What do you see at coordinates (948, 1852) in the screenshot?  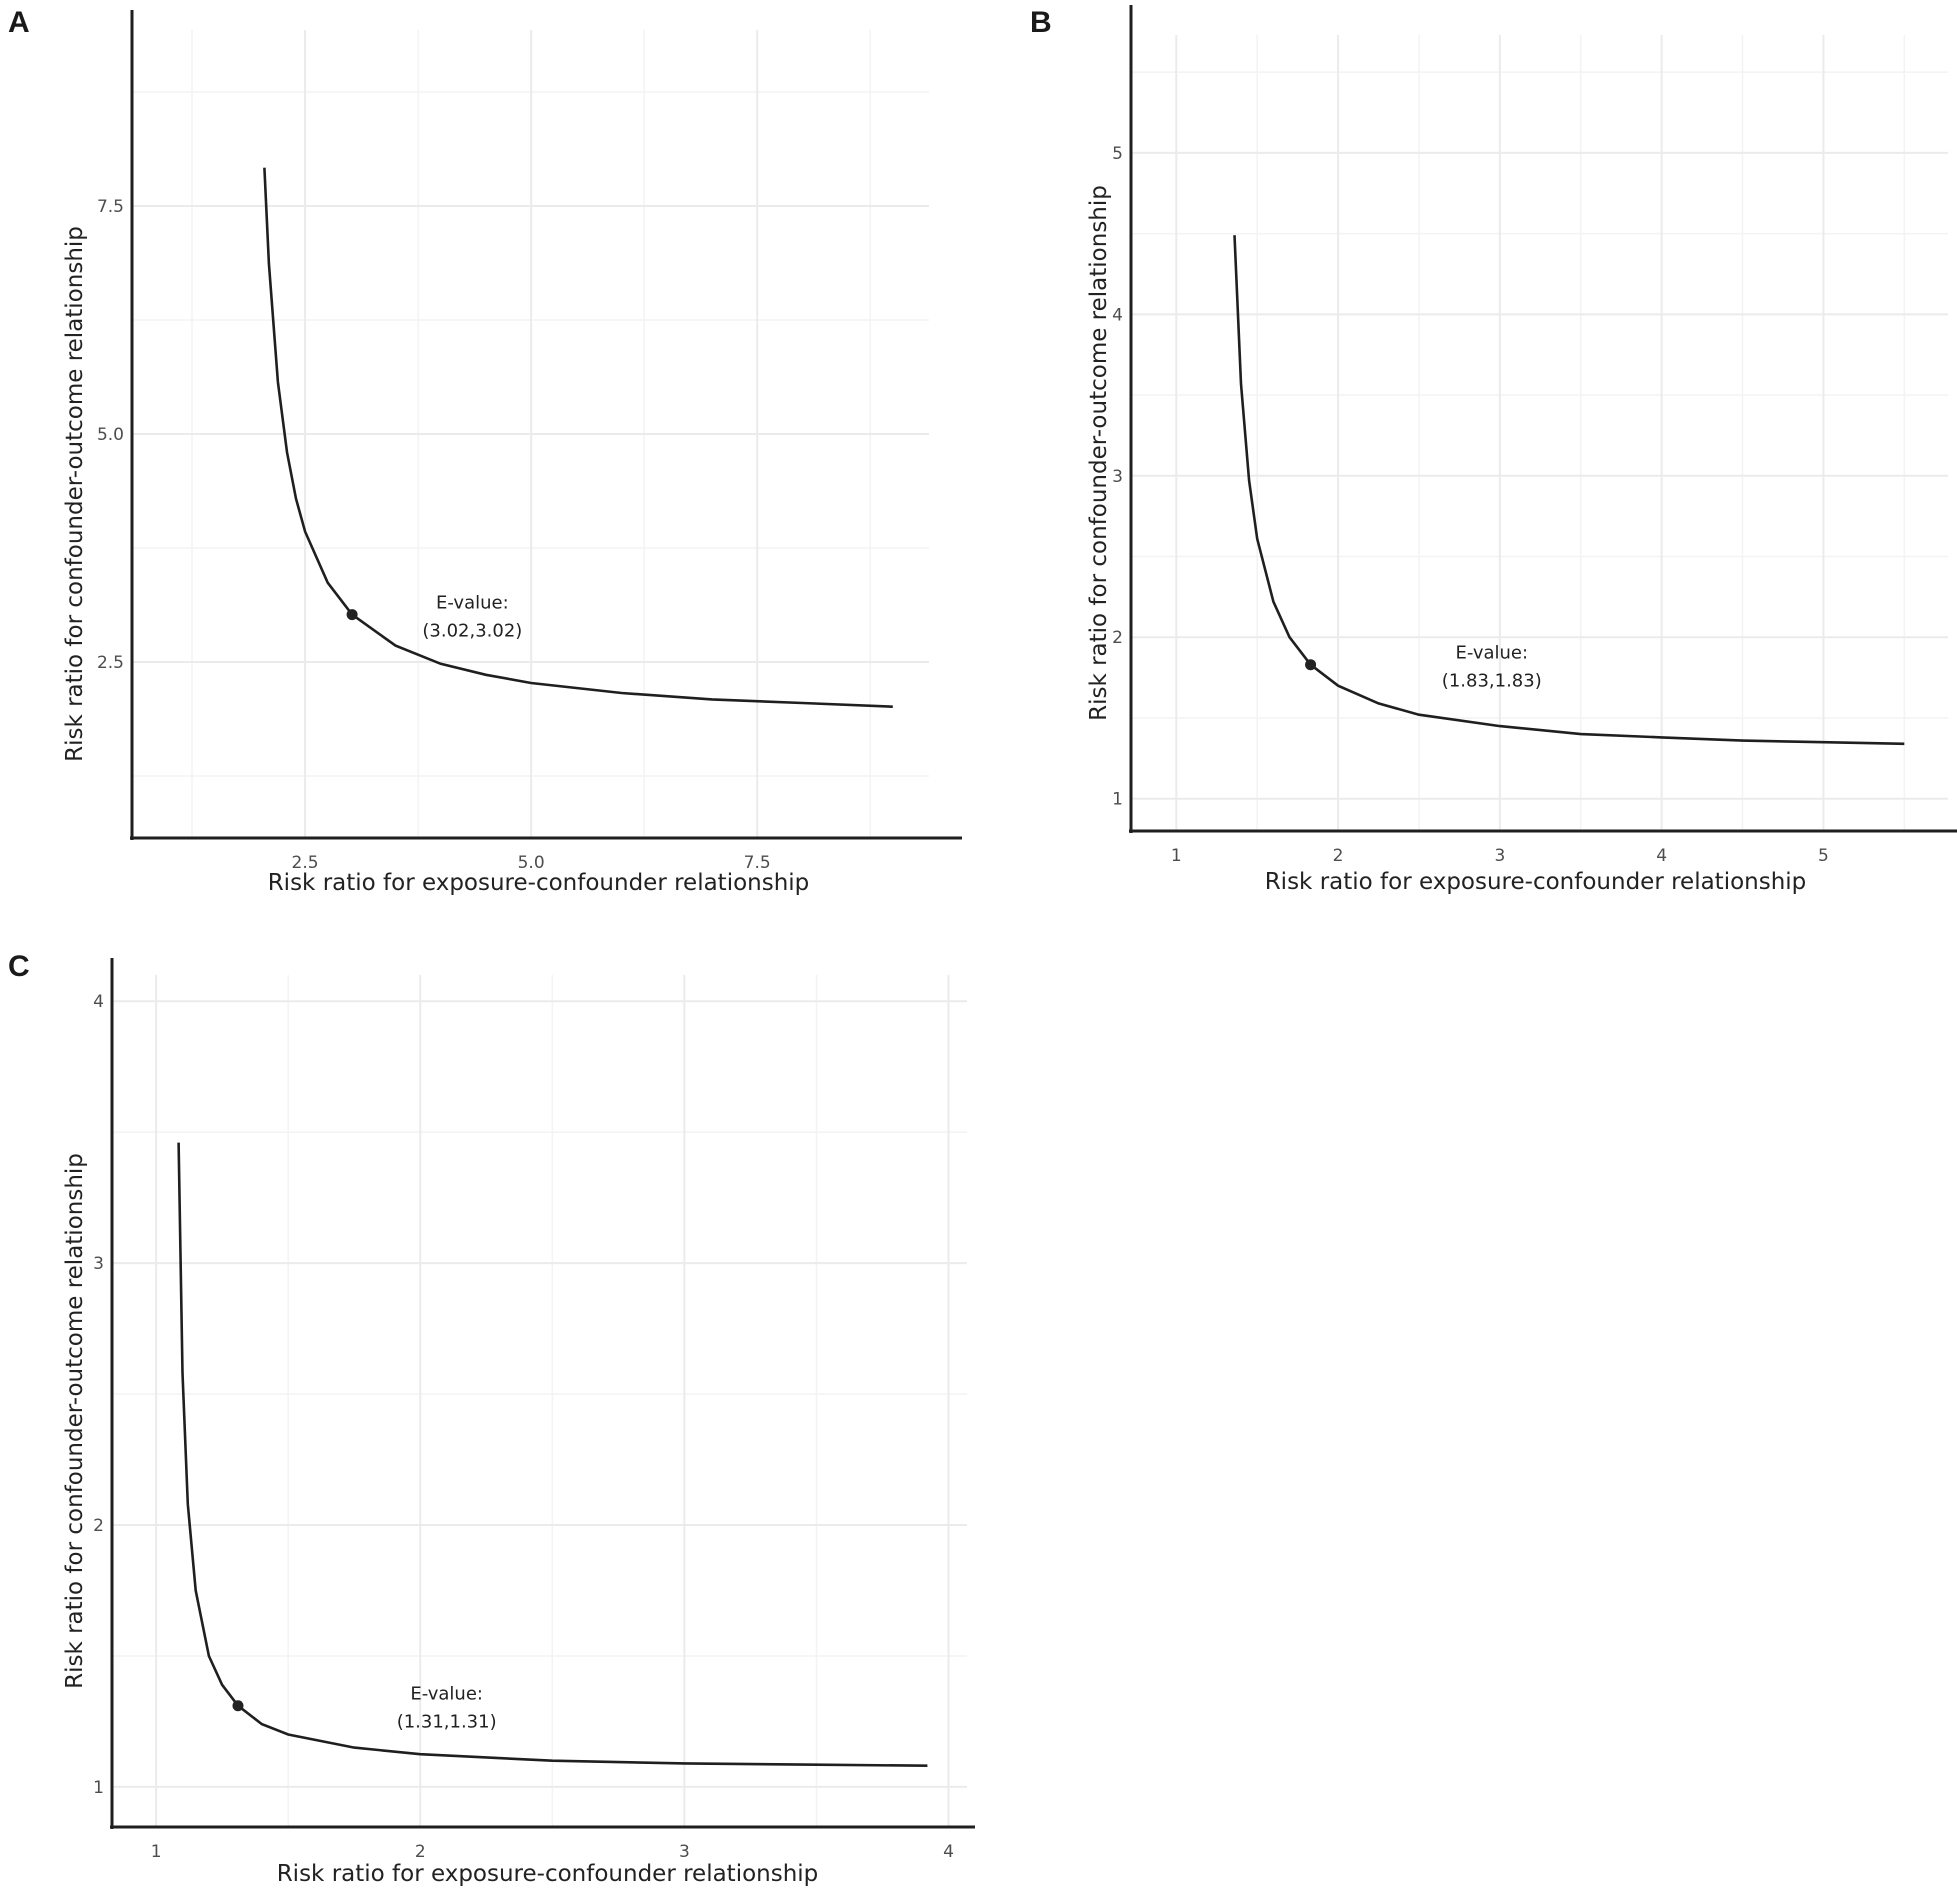 I see `panel-c-x-tick-label: 4` at bounding box center [948, 1852].